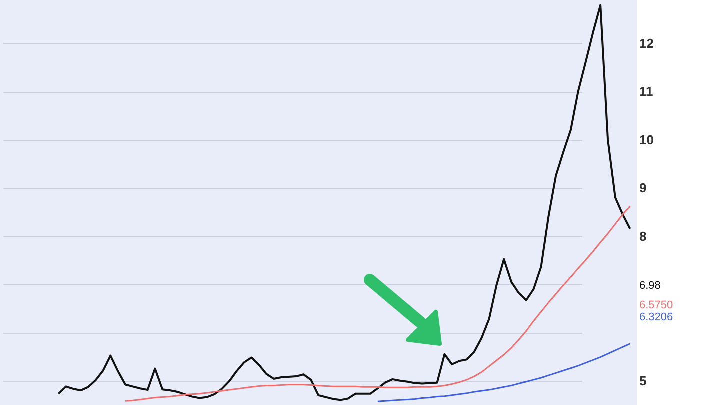  I want to click on y-tick-label: 11, so click(647, 92).